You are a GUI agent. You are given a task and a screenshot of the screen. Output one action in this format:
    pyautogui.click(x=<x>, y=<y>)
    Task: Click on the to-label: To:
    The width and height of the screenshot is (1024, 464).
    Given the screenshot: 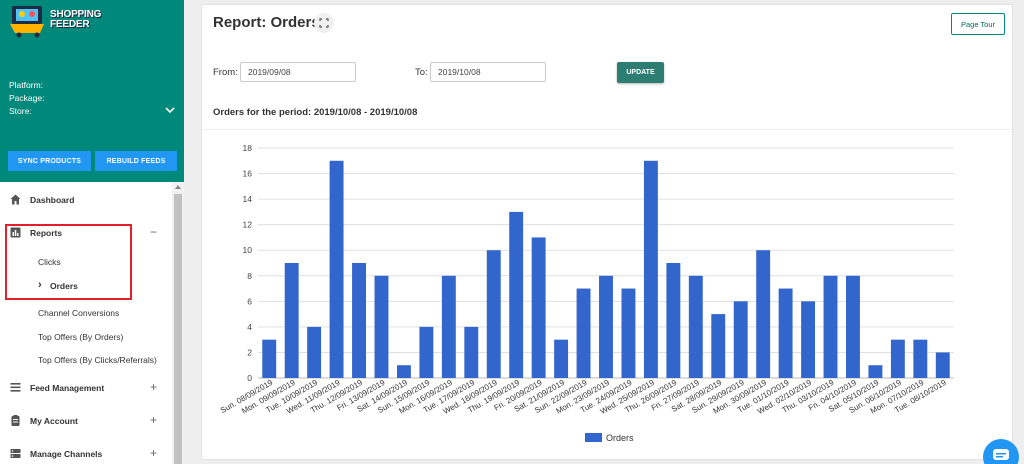 What is the action you would take?
    pyautogui.click(x=421, y=72)
    